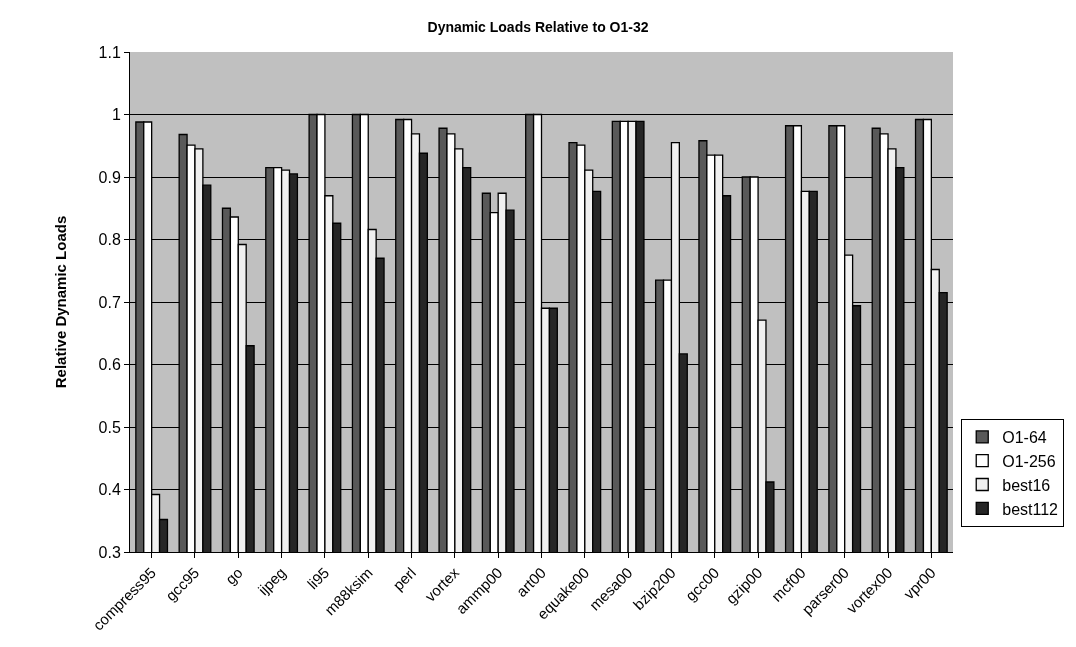 Image resolution: width=1076 pixels, height=647 pixels. Describe the element at coordinates (116, 115) in the screenshot. I see `y-tick-label: 1` at that location.